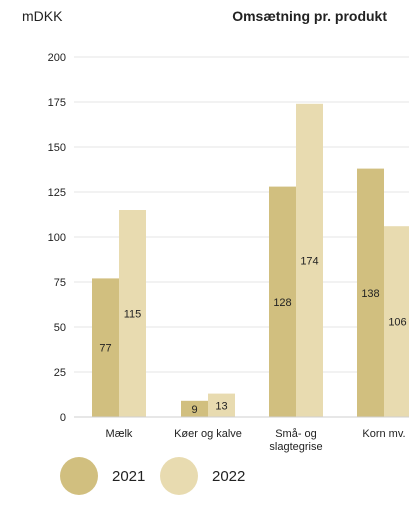 The height and width of the screenshot is (516, 409). Describe the element at coordinates (102, 476) in the screenshot. I see `legend-item-2021: 2021` at that location.